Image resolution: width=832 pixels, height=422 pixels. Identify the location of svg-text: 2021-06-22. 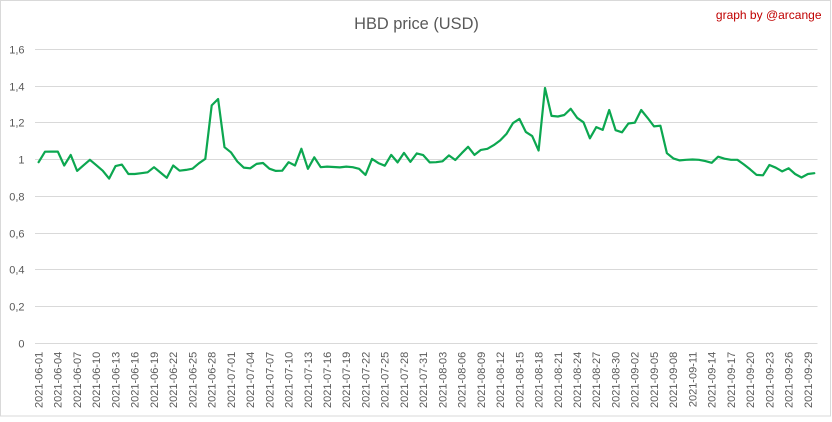
(174, 380).